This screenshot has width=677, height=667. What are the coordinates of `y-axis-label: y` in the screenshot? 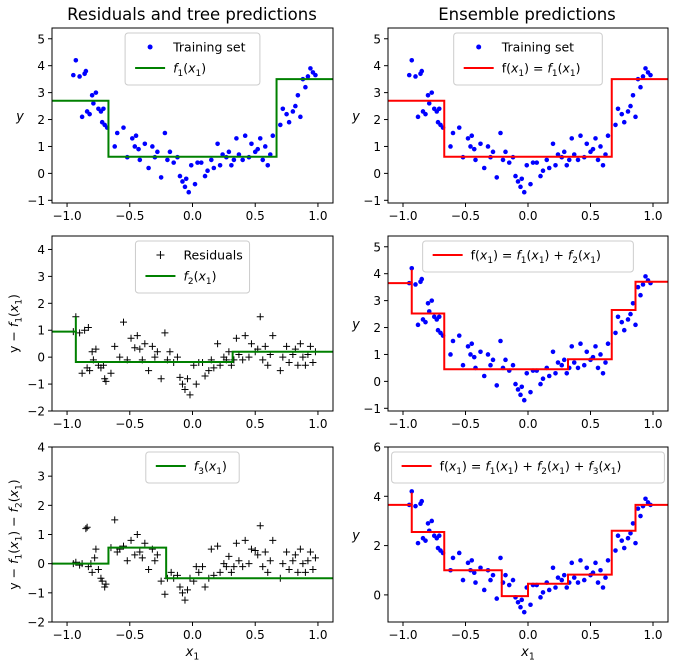 It's located at (19, 117).